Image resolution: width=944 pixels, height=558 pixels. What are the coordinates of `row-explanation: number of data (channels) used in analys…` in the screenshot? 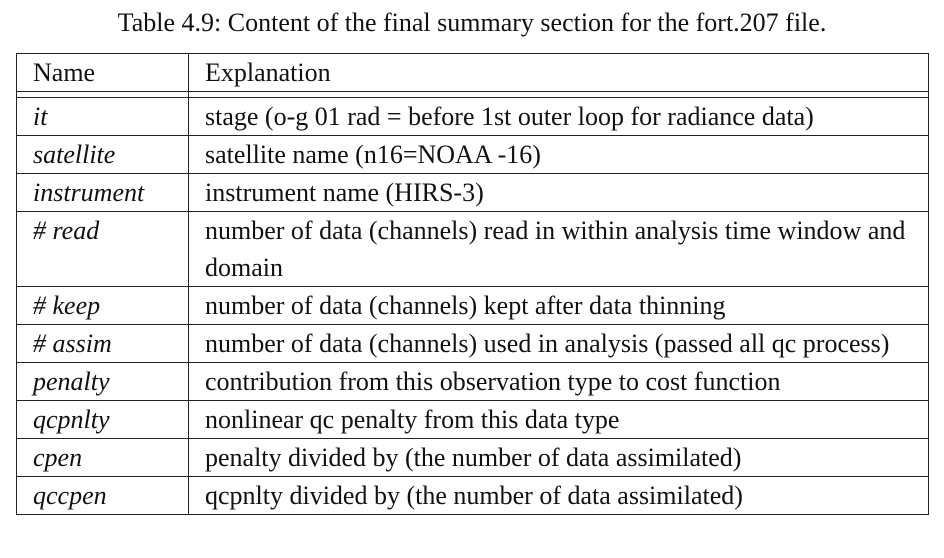 It's located at (558, 343).